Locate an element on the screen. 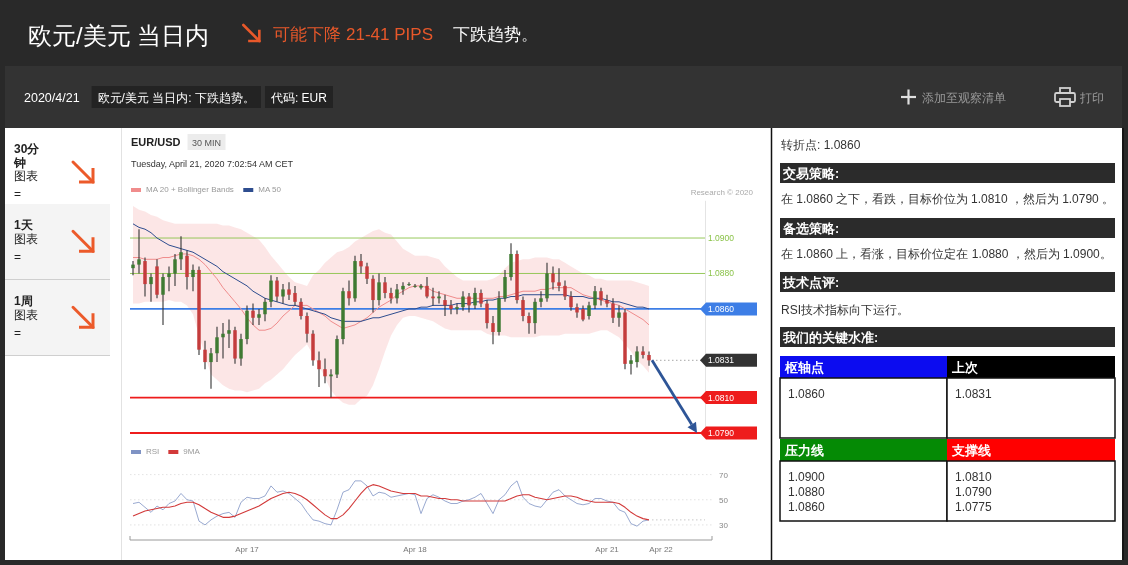  text: 压力线 is located at coordinates (804, 451).